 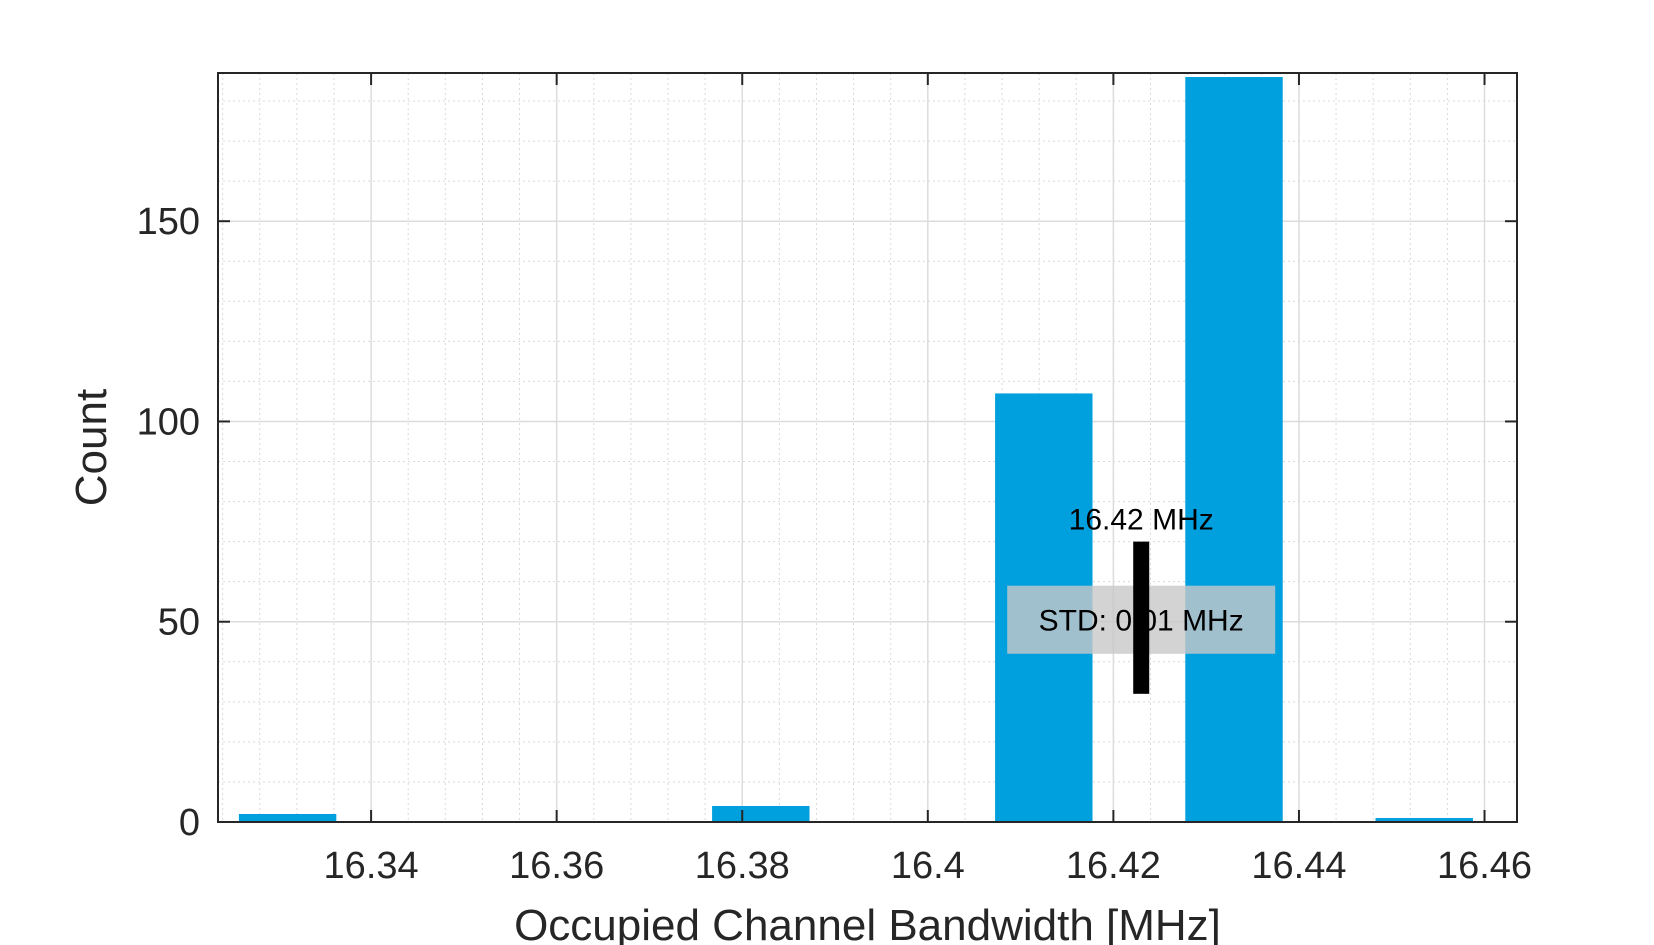 What do you see at coordinates (1113, 866) in the screenshot?
I see `x-tick-label: 16.42` at bounding box center [1113, 866].